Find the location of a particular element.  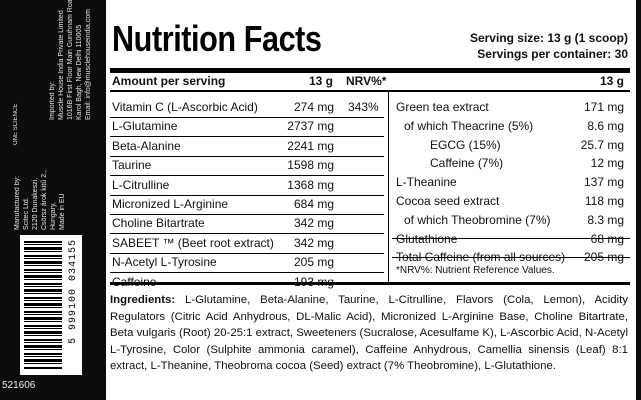

nutrient-name: Green tea extract is located at coordinates (442, 107).